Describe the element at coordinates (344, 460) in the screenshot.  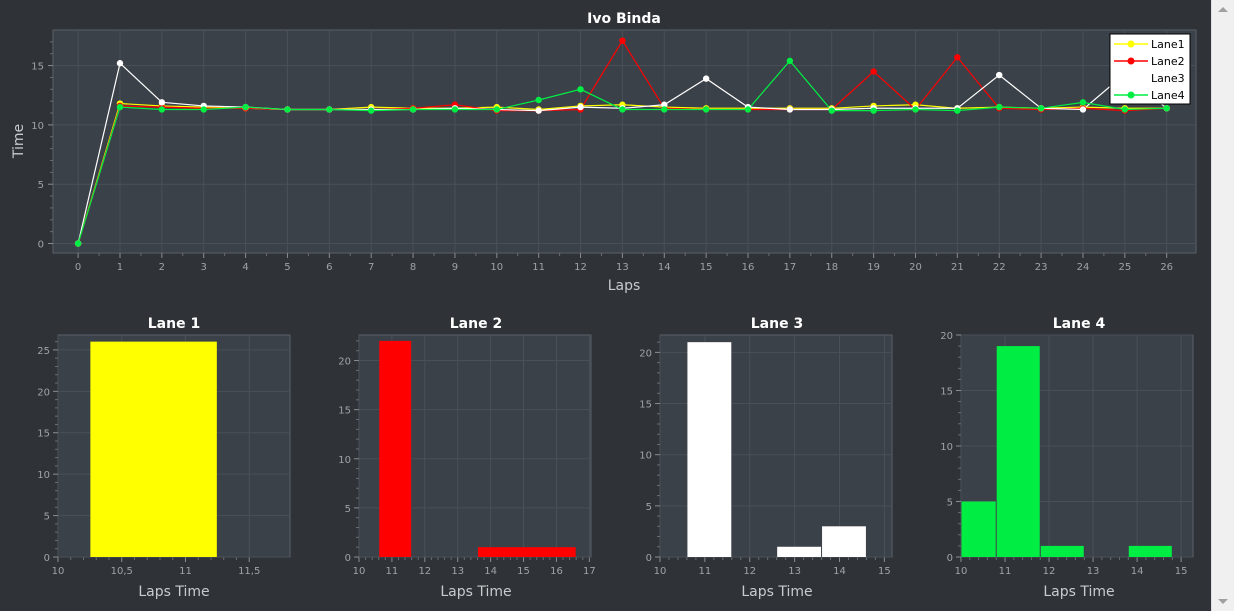
I see `lane-2-y-tick-label: 10` at that location.